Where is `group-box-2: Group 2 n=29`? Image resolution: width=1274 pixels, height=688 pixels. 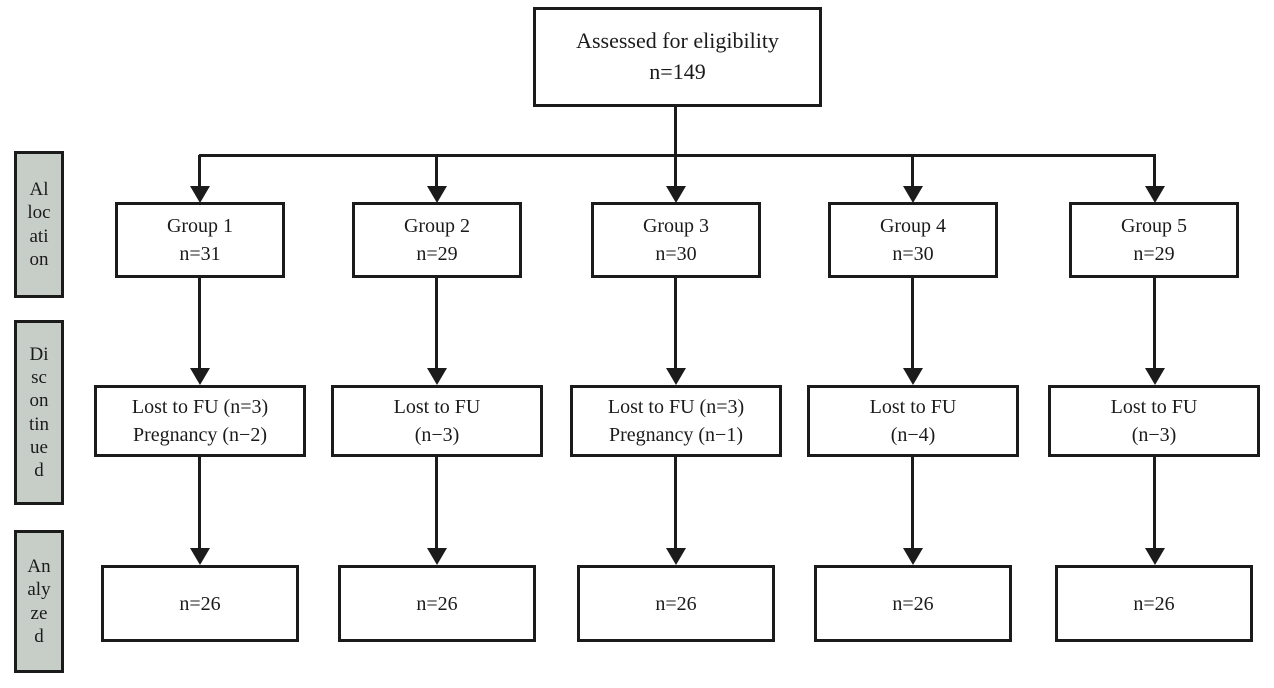 group-box-2: Group 2 n=29 is located at coordinates (437, 240).